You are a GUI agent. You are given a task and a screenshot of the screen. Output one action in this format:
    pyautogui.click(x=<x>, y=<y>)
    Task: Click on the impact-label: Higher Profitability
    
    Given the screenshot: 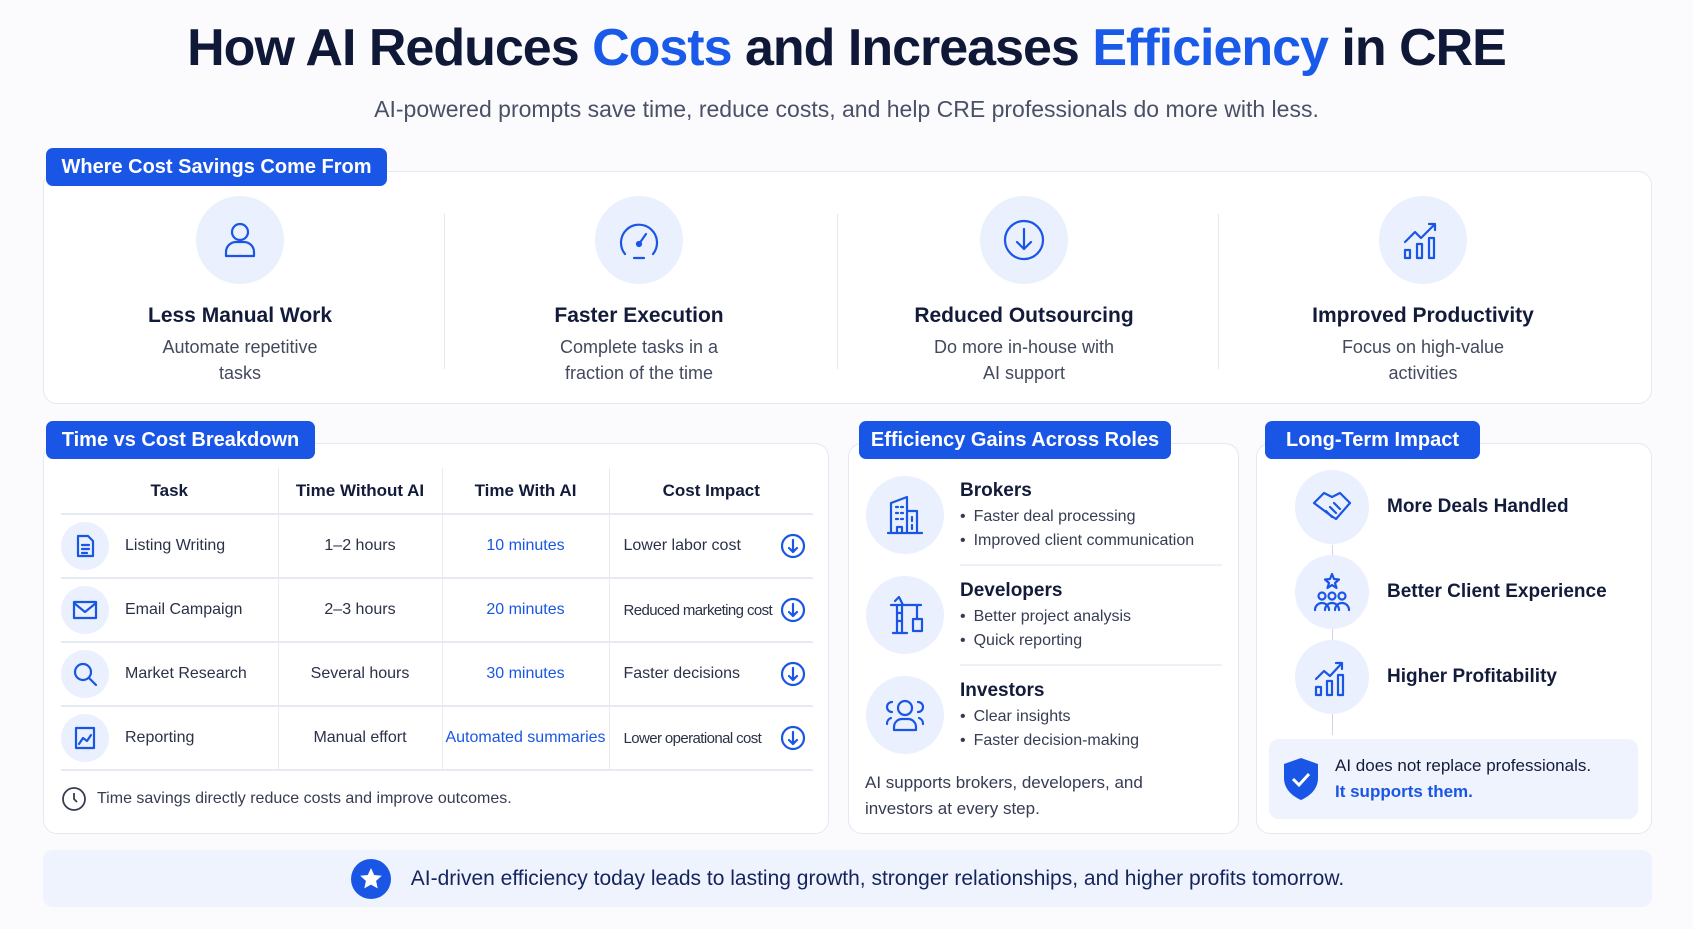 What is the action you would take?
    pyautogui.click(x=1472, y=676)
    